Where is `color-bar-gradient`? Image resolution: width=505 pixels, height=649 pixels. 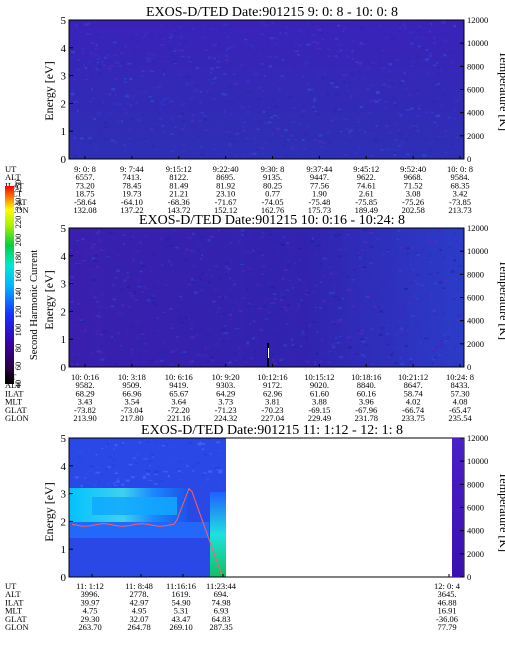
color-bar-gradient is located at coordinates (9, 285).